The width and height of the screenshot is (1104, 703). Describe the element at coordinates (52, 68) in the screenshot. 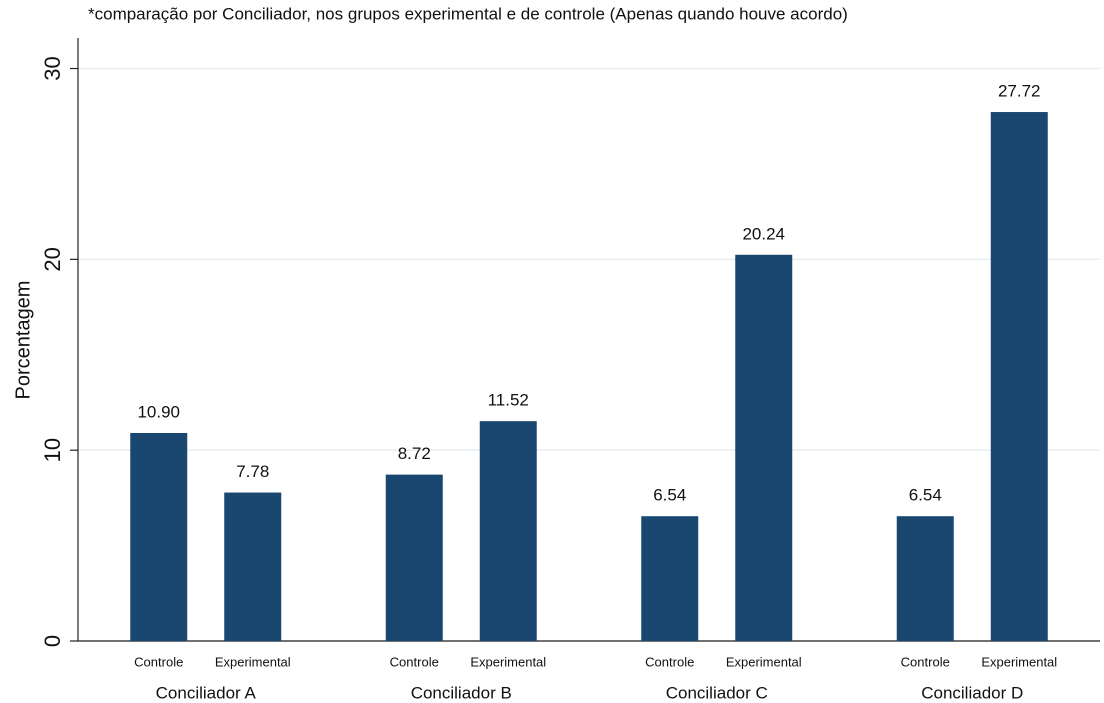

I see `y-tick-label: 30` at that location.